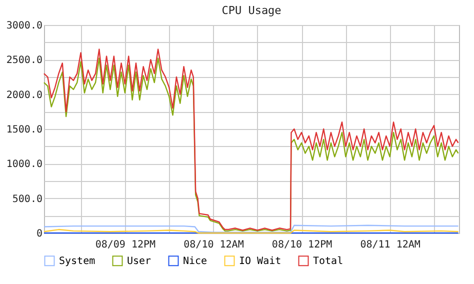 This screenshot has height=284, width=474. I want to click on x-tick-label: 08/10 12AM, so click(214, 245).